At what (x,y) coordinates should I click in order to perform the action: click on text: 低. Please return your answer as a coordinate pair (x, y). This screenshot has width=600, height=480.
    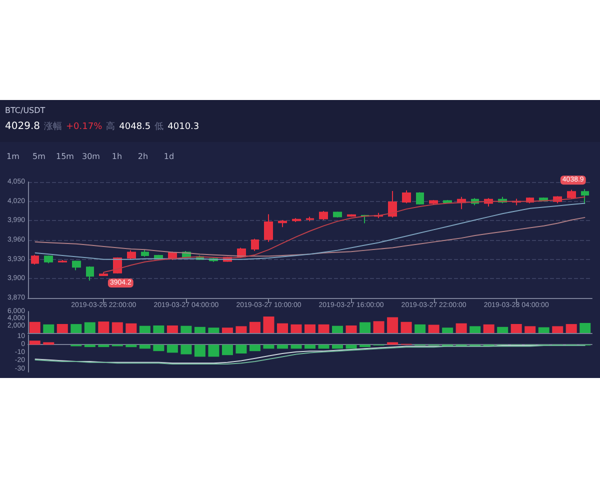
    Looking at the image, I should click on (159, 127).